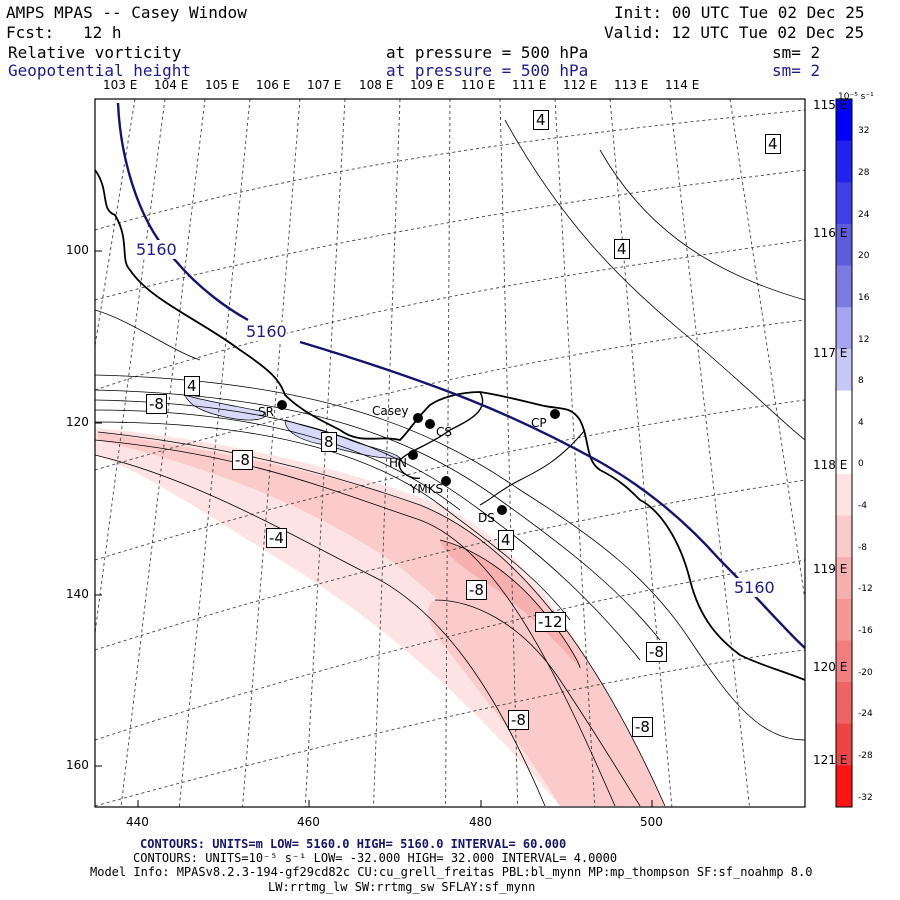  I want to click on colorbar-unit: 10⁻⁵ s⁻¹, so click(856, 97).